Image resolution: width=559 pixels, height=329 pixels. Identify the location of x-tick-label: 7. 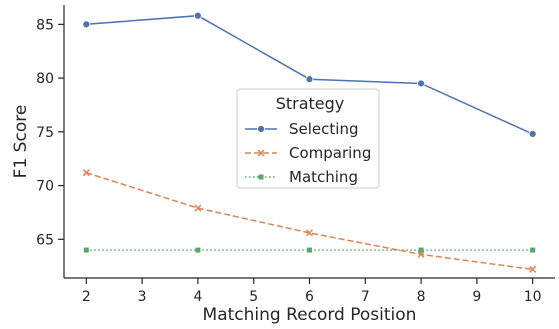
(365, 297).